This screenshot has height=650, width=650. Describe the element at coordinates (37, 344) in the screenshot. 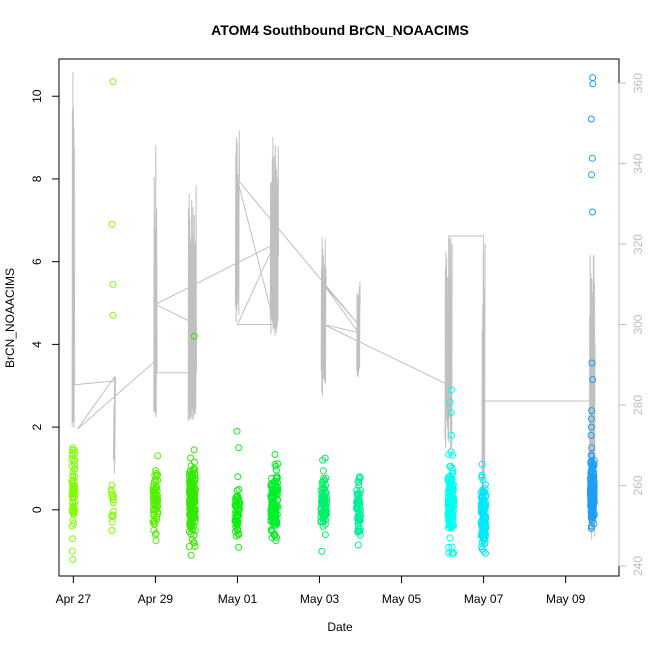

I see `y-tick-label: 4` at that location.